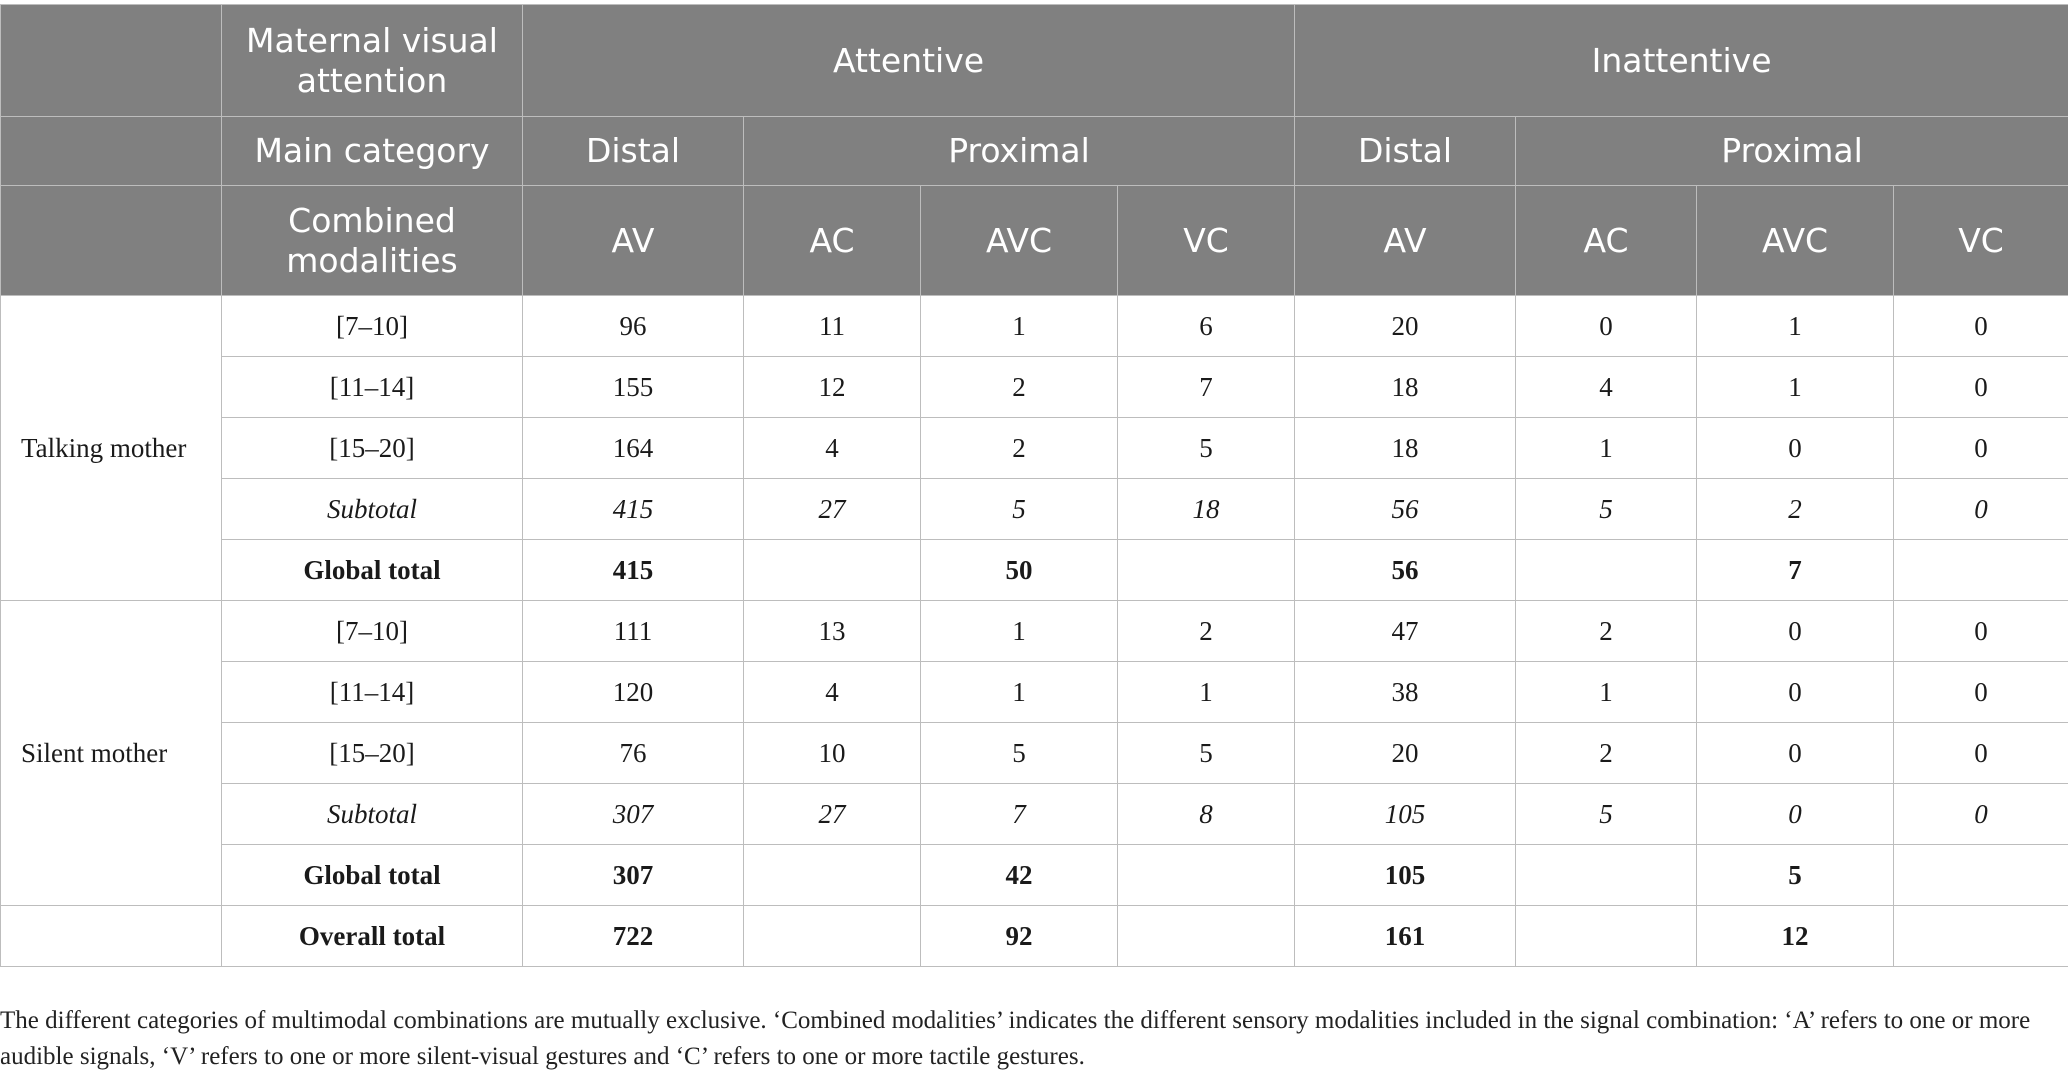 This screenshot has height=1075, width=2068. Describe the element at coordinates (1206, 814) in the screenshot. I see `table-cell: 8` at that location.